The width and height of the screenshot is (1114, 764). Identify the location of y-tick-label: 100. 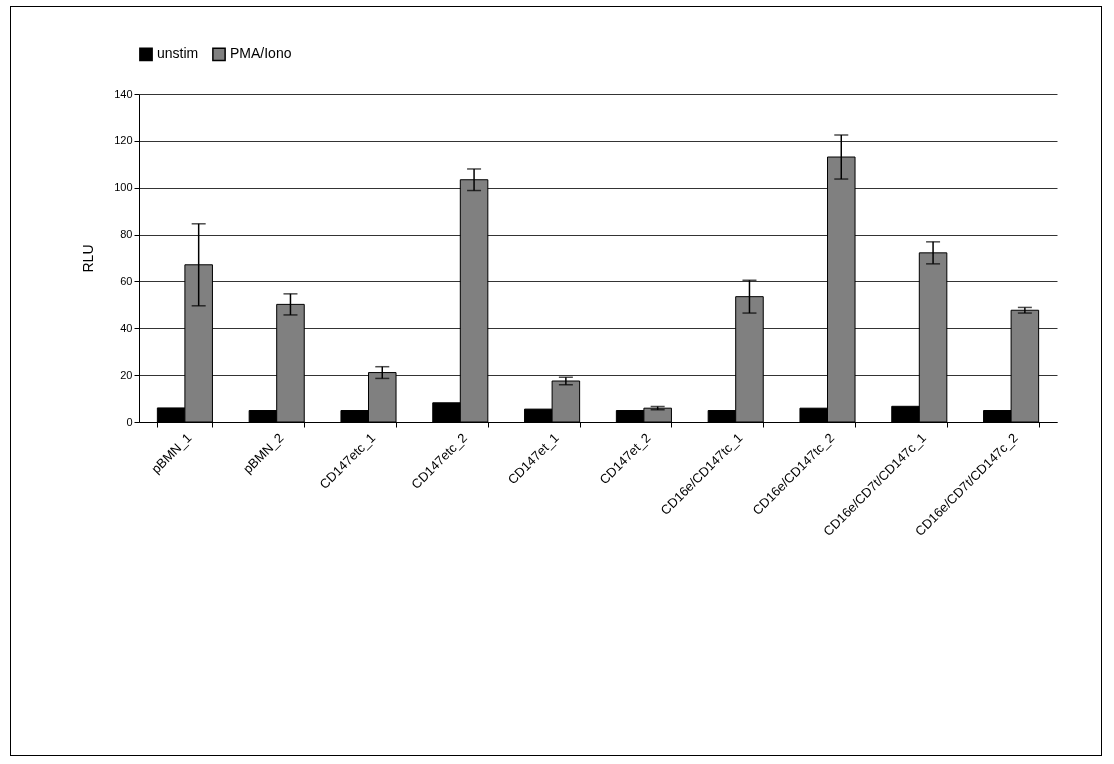
(123, 187).